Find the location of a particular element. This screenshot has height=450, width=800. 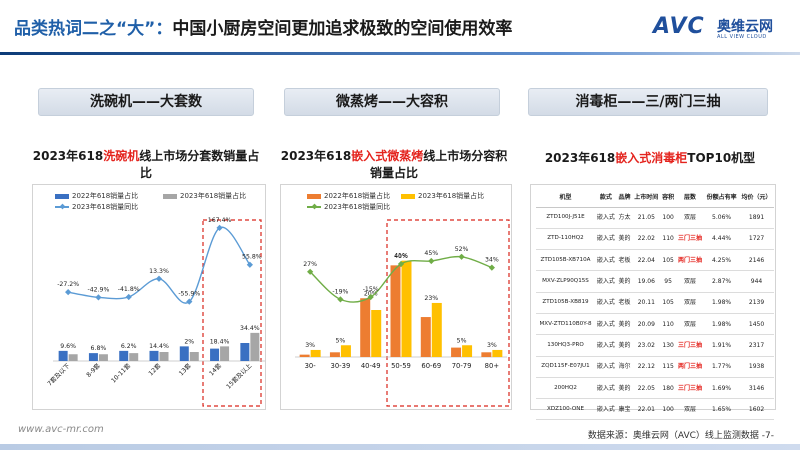

line-data-label: 52% is located at coordinates (462, 249).